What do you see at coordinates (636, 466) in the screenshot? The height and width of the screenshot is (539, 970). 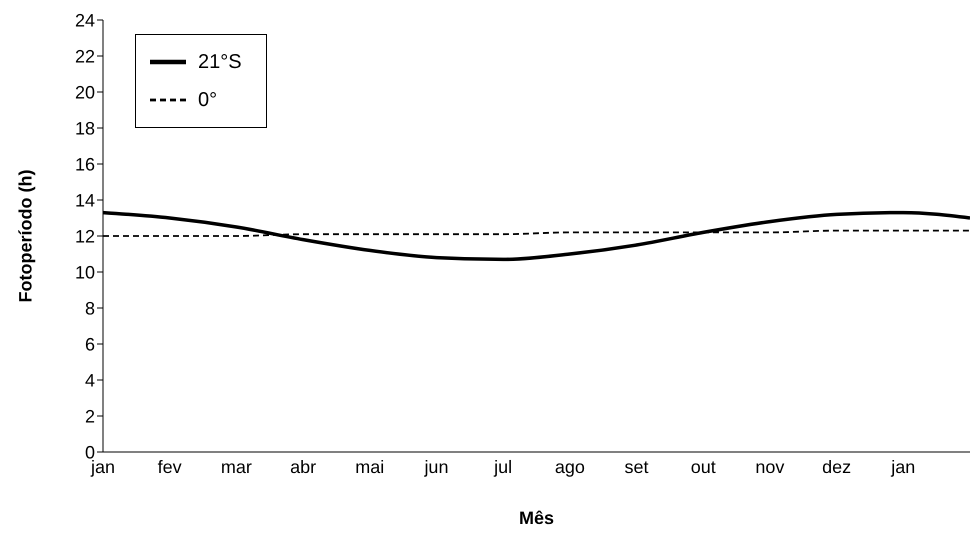 I see `x-tick-label: set` at bounding box center [636, 466].